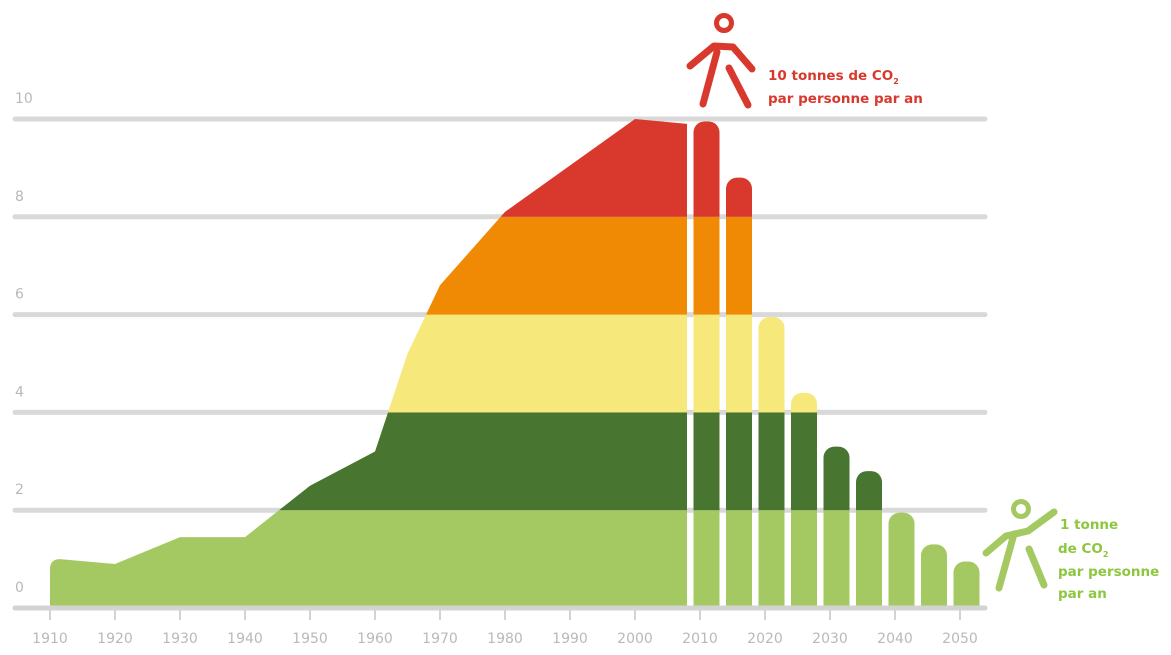  Describe the element at coordinates (700, 639) in the screenshot. I see `x-tick-label: 2010` at that location.